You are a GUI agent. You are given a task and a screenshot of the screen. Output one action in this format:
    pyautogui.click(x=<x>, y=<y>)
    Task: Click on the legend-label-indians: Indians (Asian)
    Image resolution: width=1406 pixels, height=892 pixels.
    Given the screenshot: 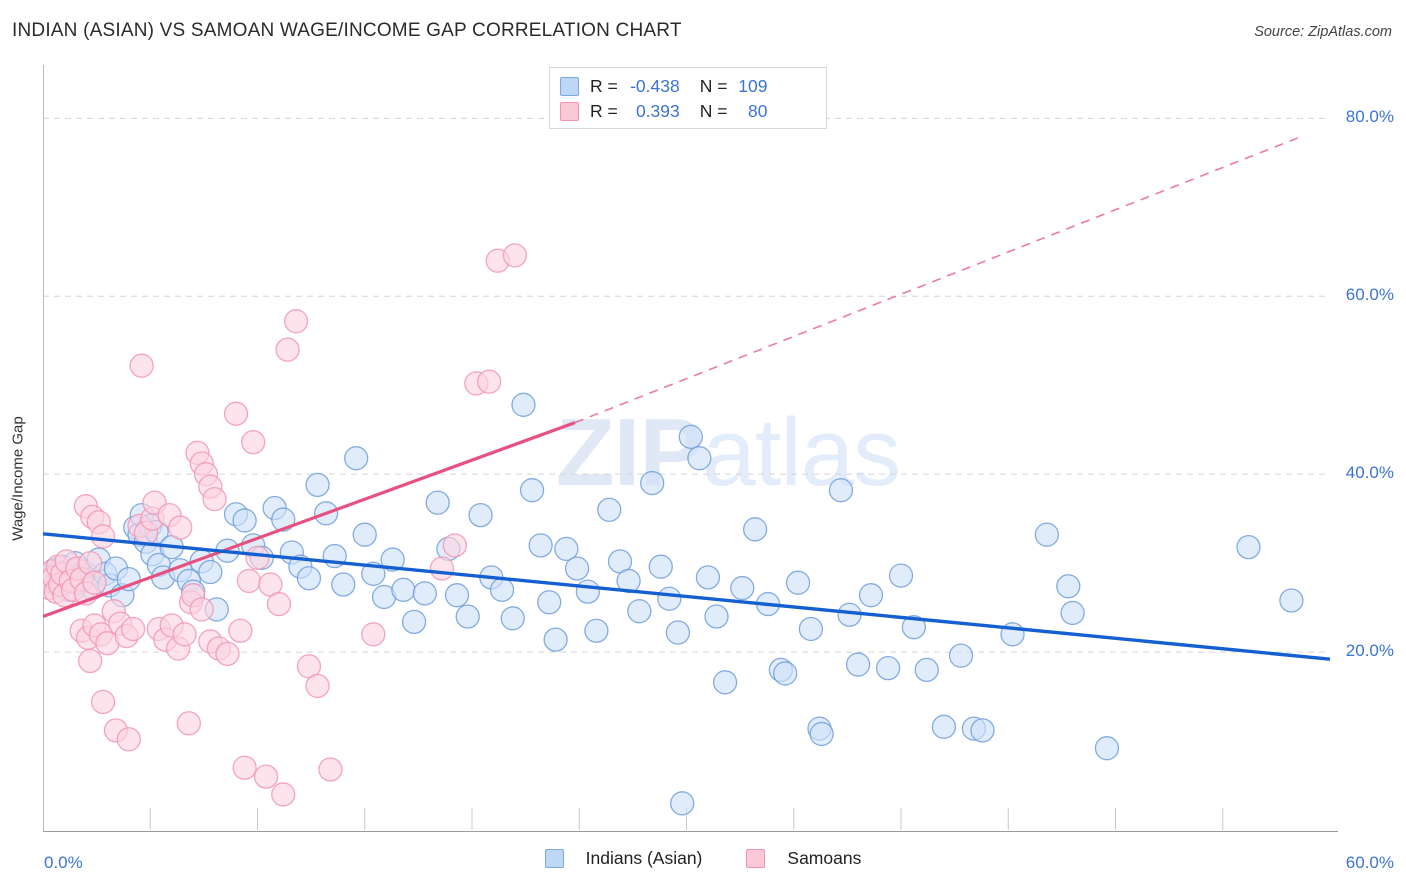 What is the action you would take?
    pyautogui.click(x=644, y=858)
    